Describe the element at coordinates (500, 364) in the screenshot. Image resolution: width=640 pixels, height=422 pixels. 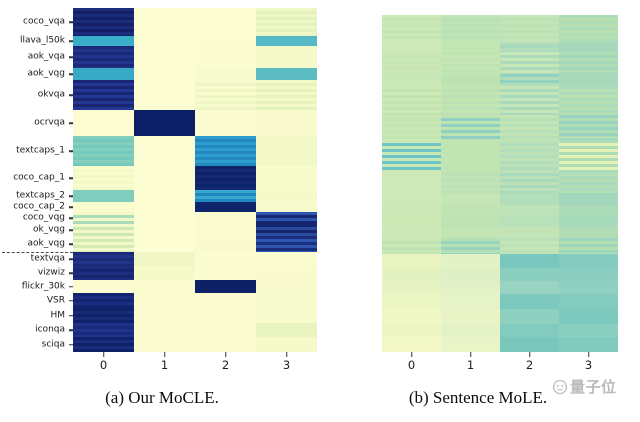
I see `right-x-axis: 0 1 2 3` at that location.